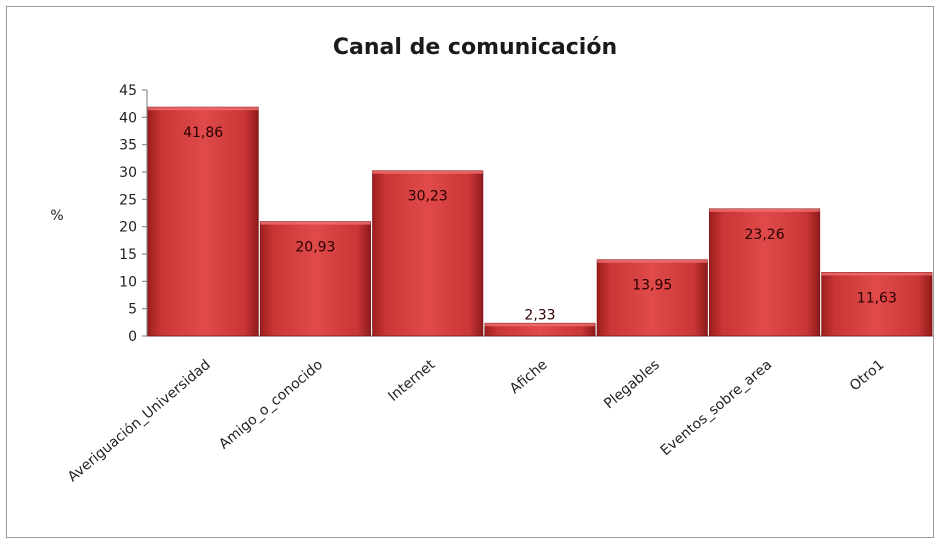  What do you see at coordinates (271, 405) in the screenshot?
I see `category-label: Amigo_o_conocido` at bounding box center [271, 405].